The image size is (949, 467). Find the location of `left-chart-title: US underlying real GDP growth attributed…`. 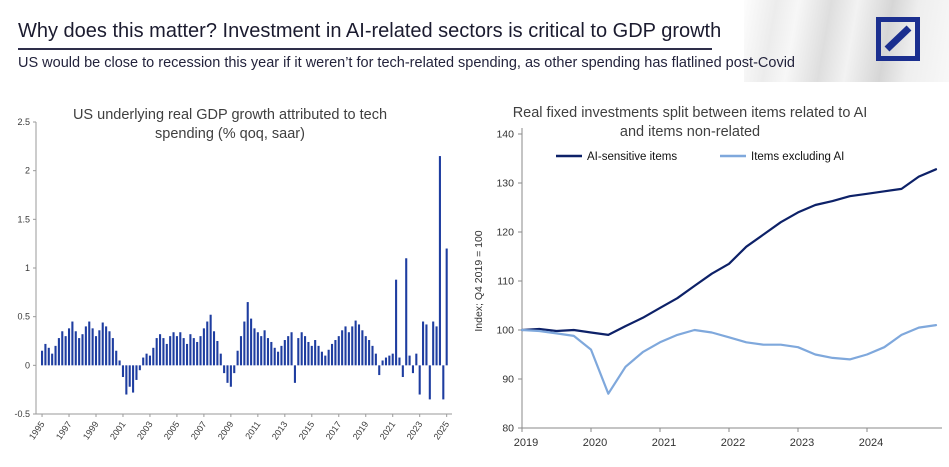

left-chart-title: US underlying real GDP growth attributed… is located at coordinates (230, 124).